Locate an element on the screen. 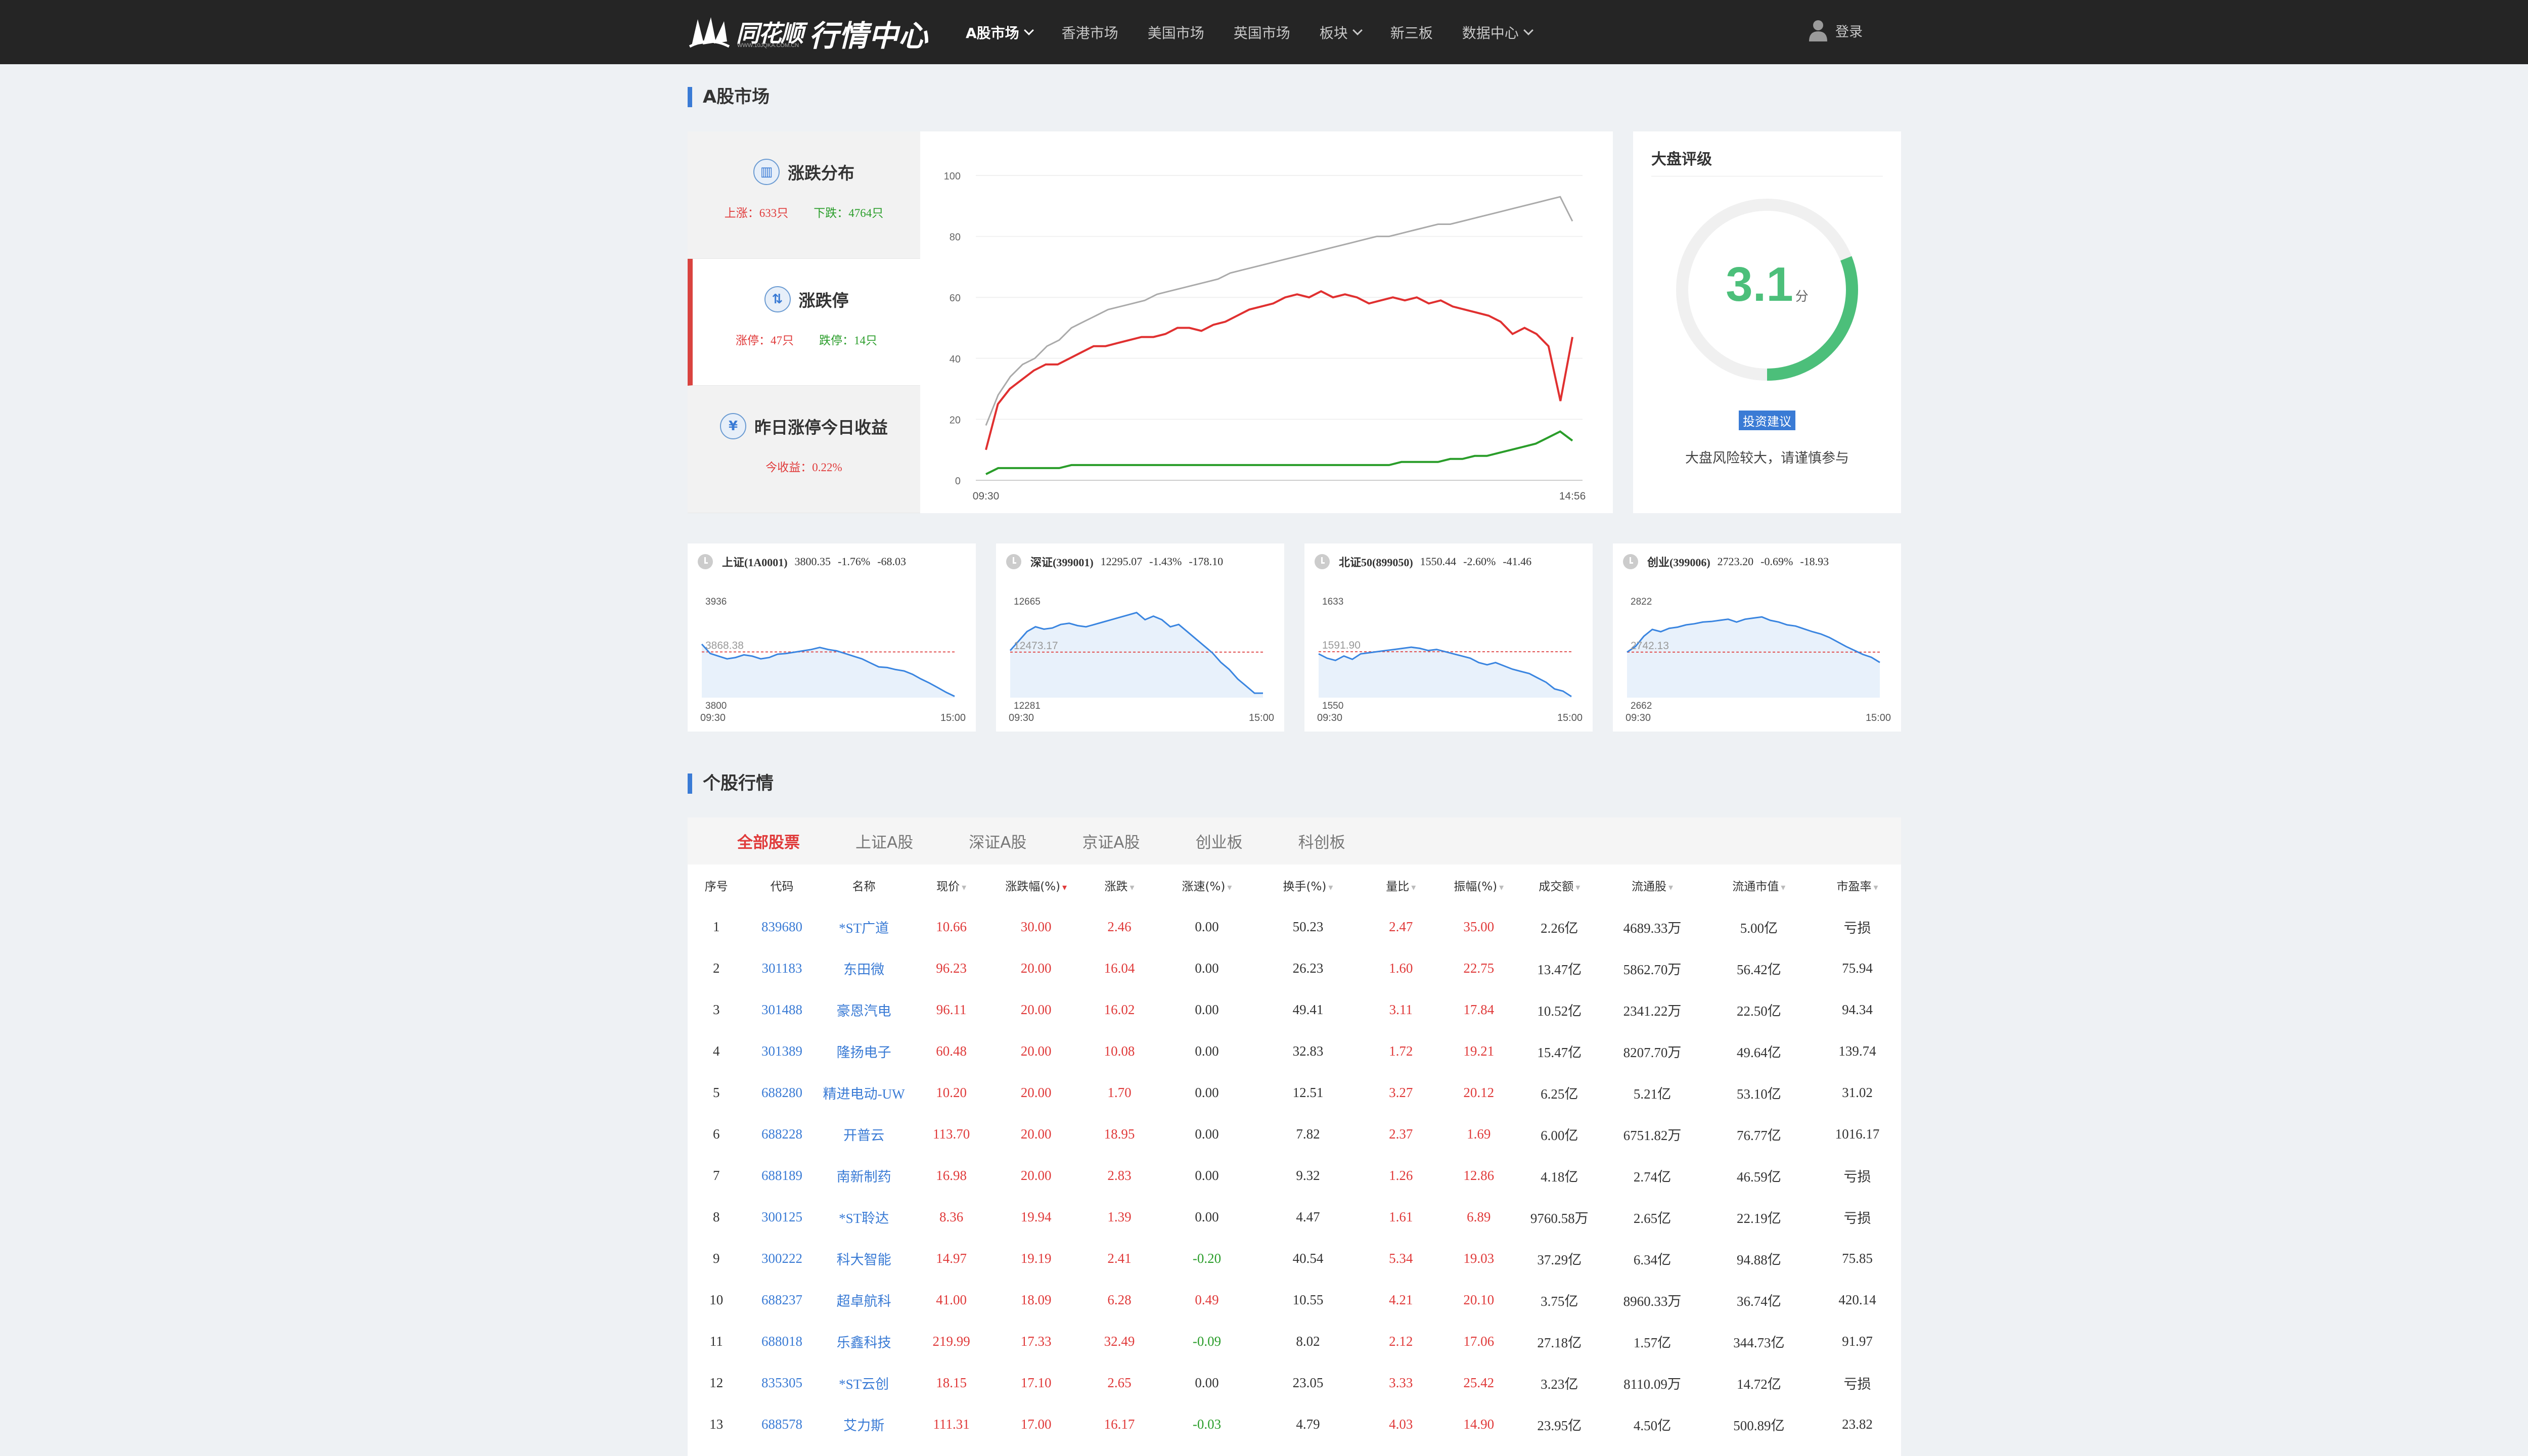  cell-名称: 科大智能 is located at coordinates (864, 1259).